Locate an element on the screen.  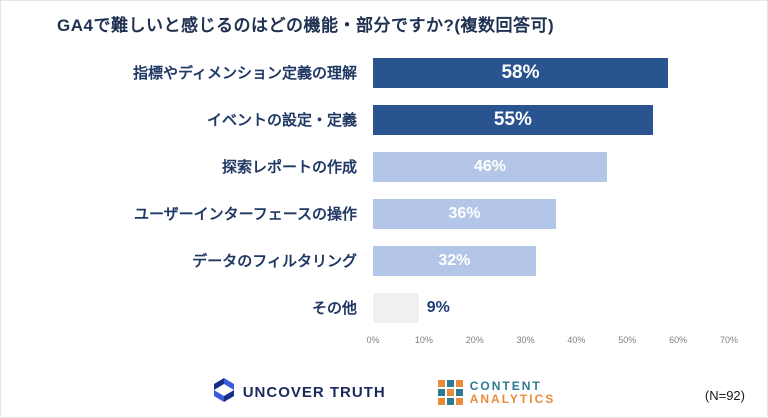
bar-track: 55% is located at coordinates (551, 119).